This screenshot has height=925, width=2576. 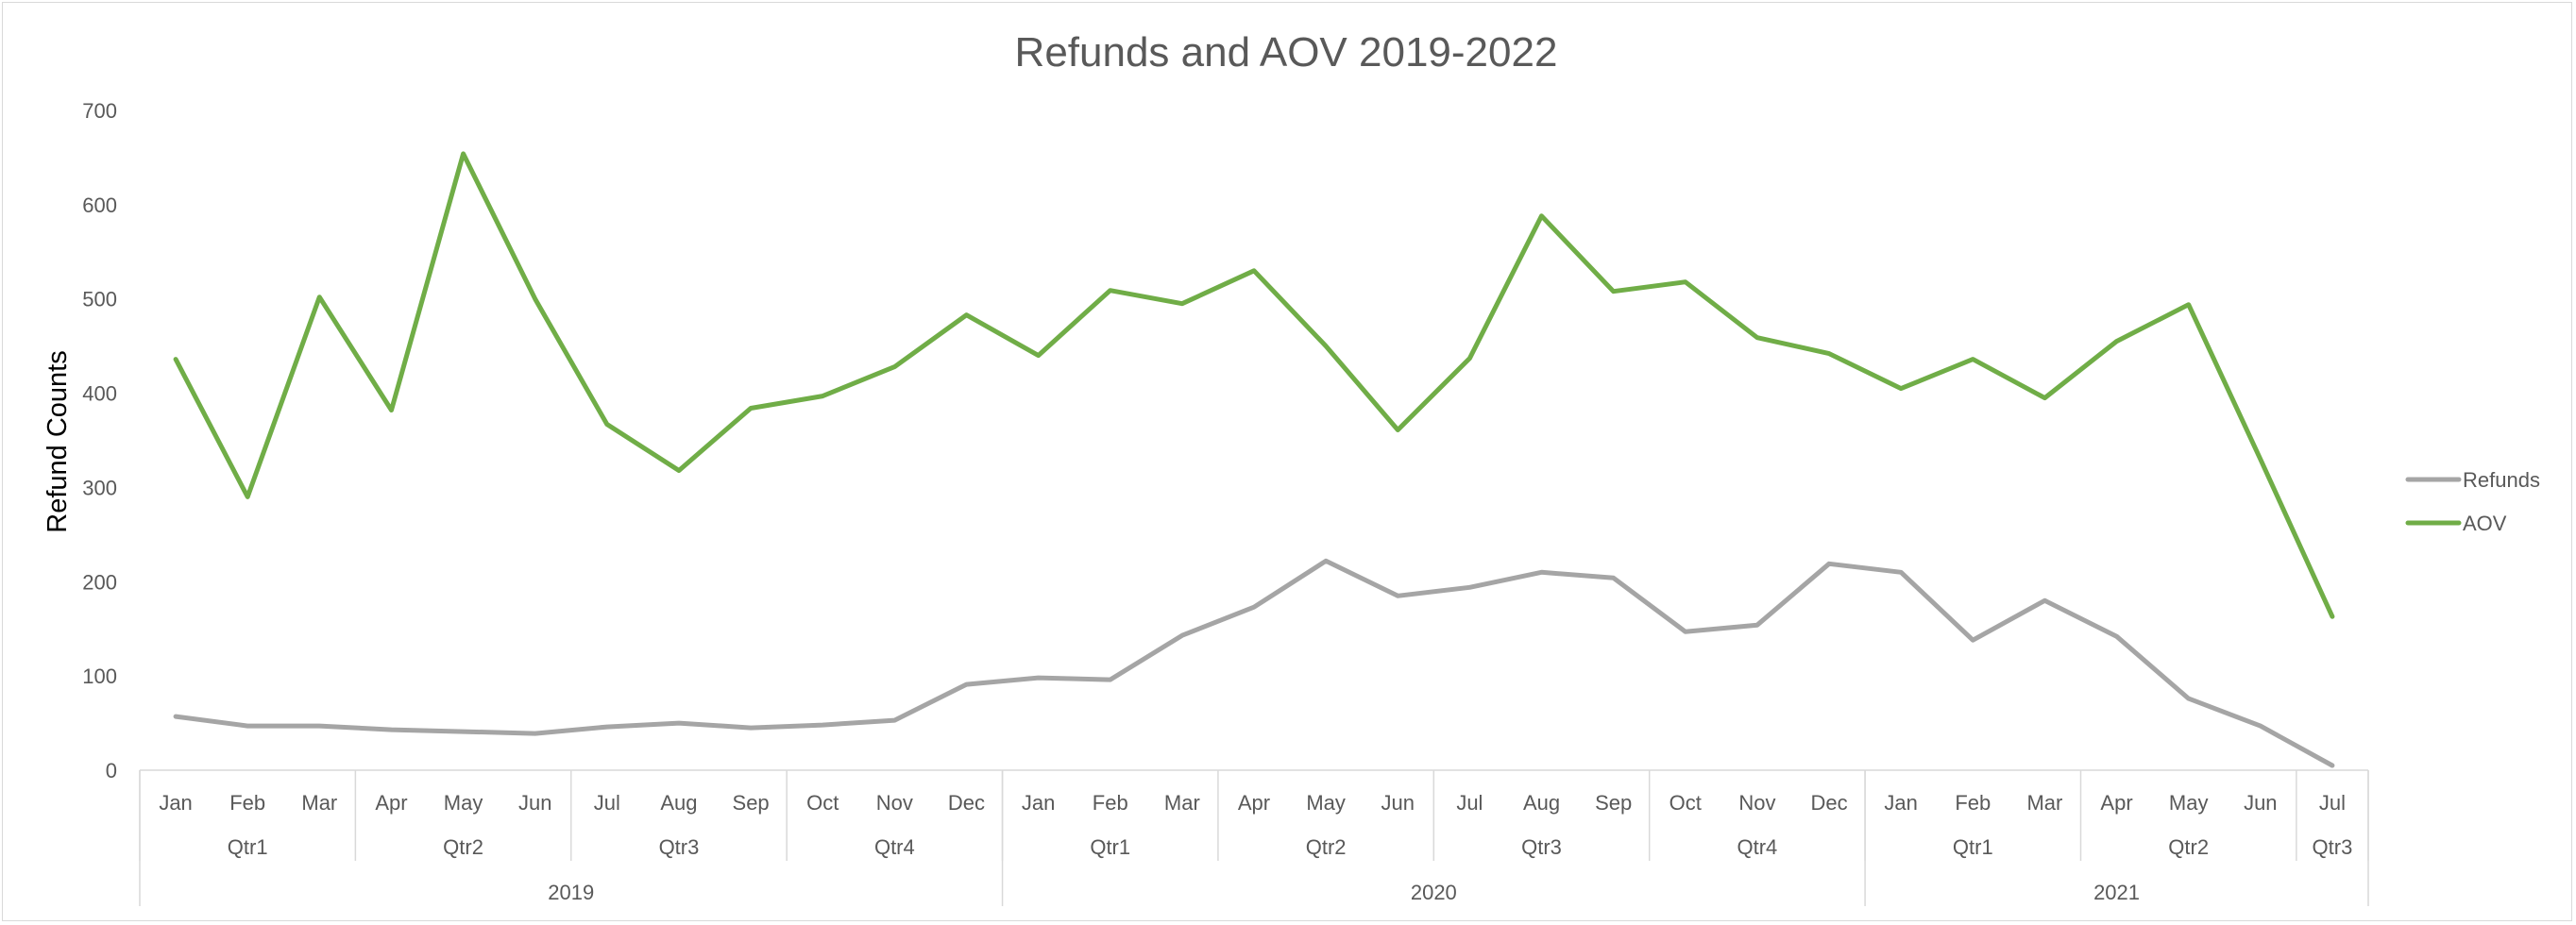 What do you see at coordinates (99, 205) in the screenshot?
I see `y-tick-label: 600` at bounding box center [99, 205].